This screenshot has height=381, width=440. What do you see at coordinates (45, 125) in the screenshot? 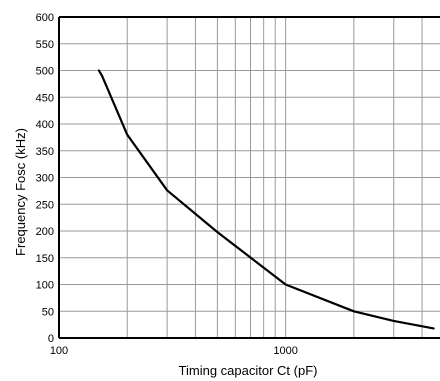
I see `y-tick-label: 400` at bounding box center [45, 125].